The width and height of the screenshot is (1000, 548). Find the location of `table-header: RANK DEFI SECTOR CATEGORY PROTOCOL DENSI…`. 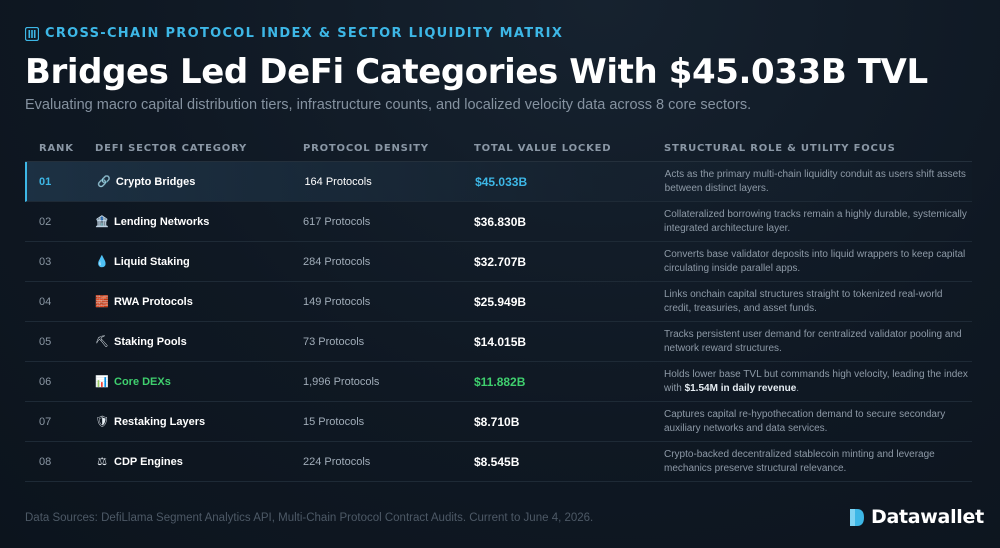

table-header: RANK DEFI SECTOR CATEGORY PROTOCOL DENSI… is located at coordinates (498, 149).